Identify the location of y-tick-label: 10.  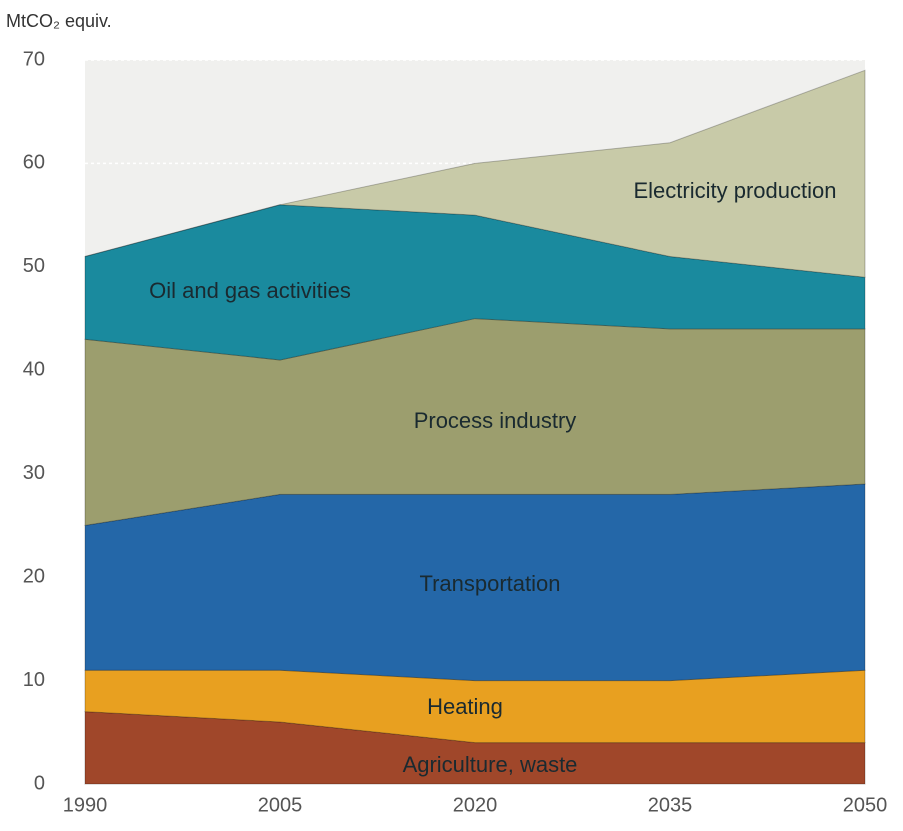
(34, 680).